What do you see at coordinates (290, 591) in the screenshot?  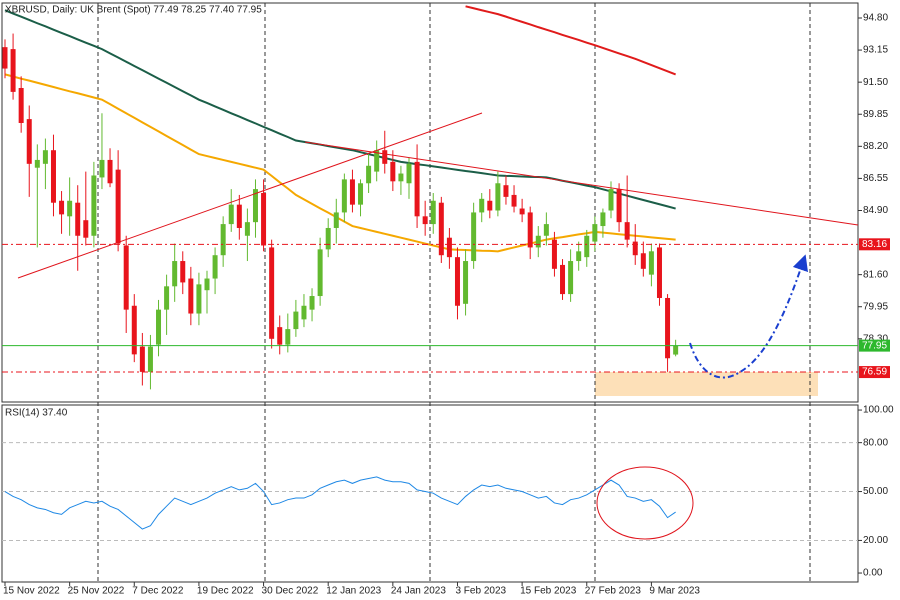 I see `x-tick-label: 30 Dec 2022` at bounding box center [290, 591].